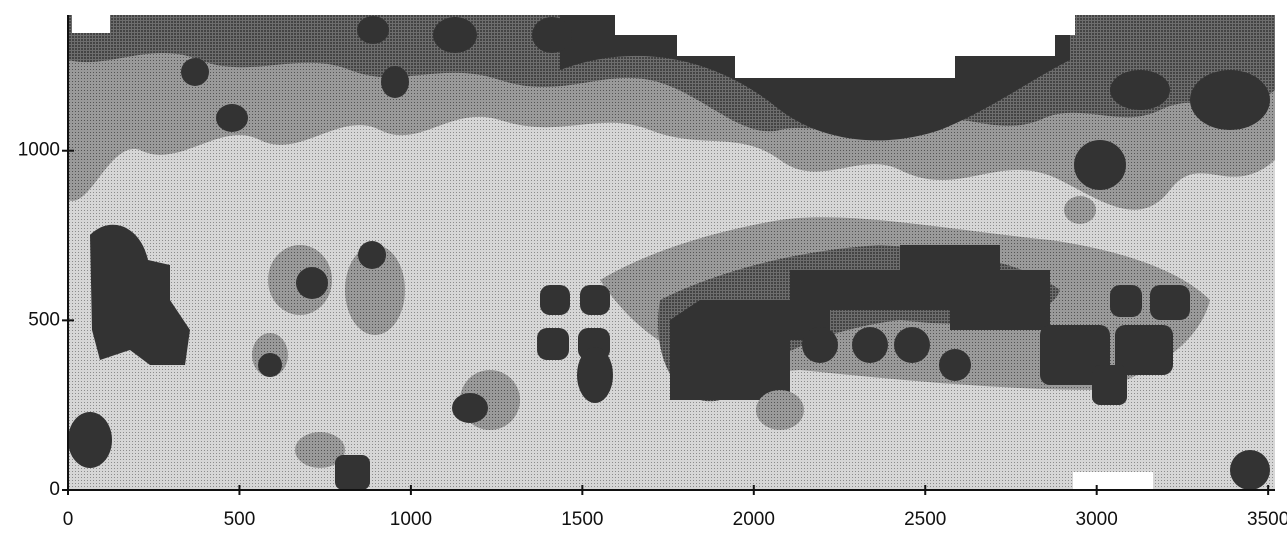  What do you see at coordinates (1097, 519) in the screenshot?
I see `x-tick-label: 3000` at bounding box center [1097, 519].